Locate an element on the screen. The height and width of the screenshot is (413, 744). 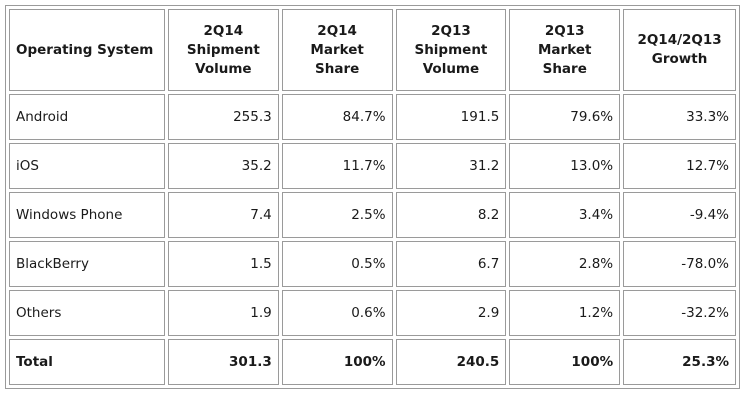
cell-2q14-volume: 35.2 is located at coordinates (223, 166).